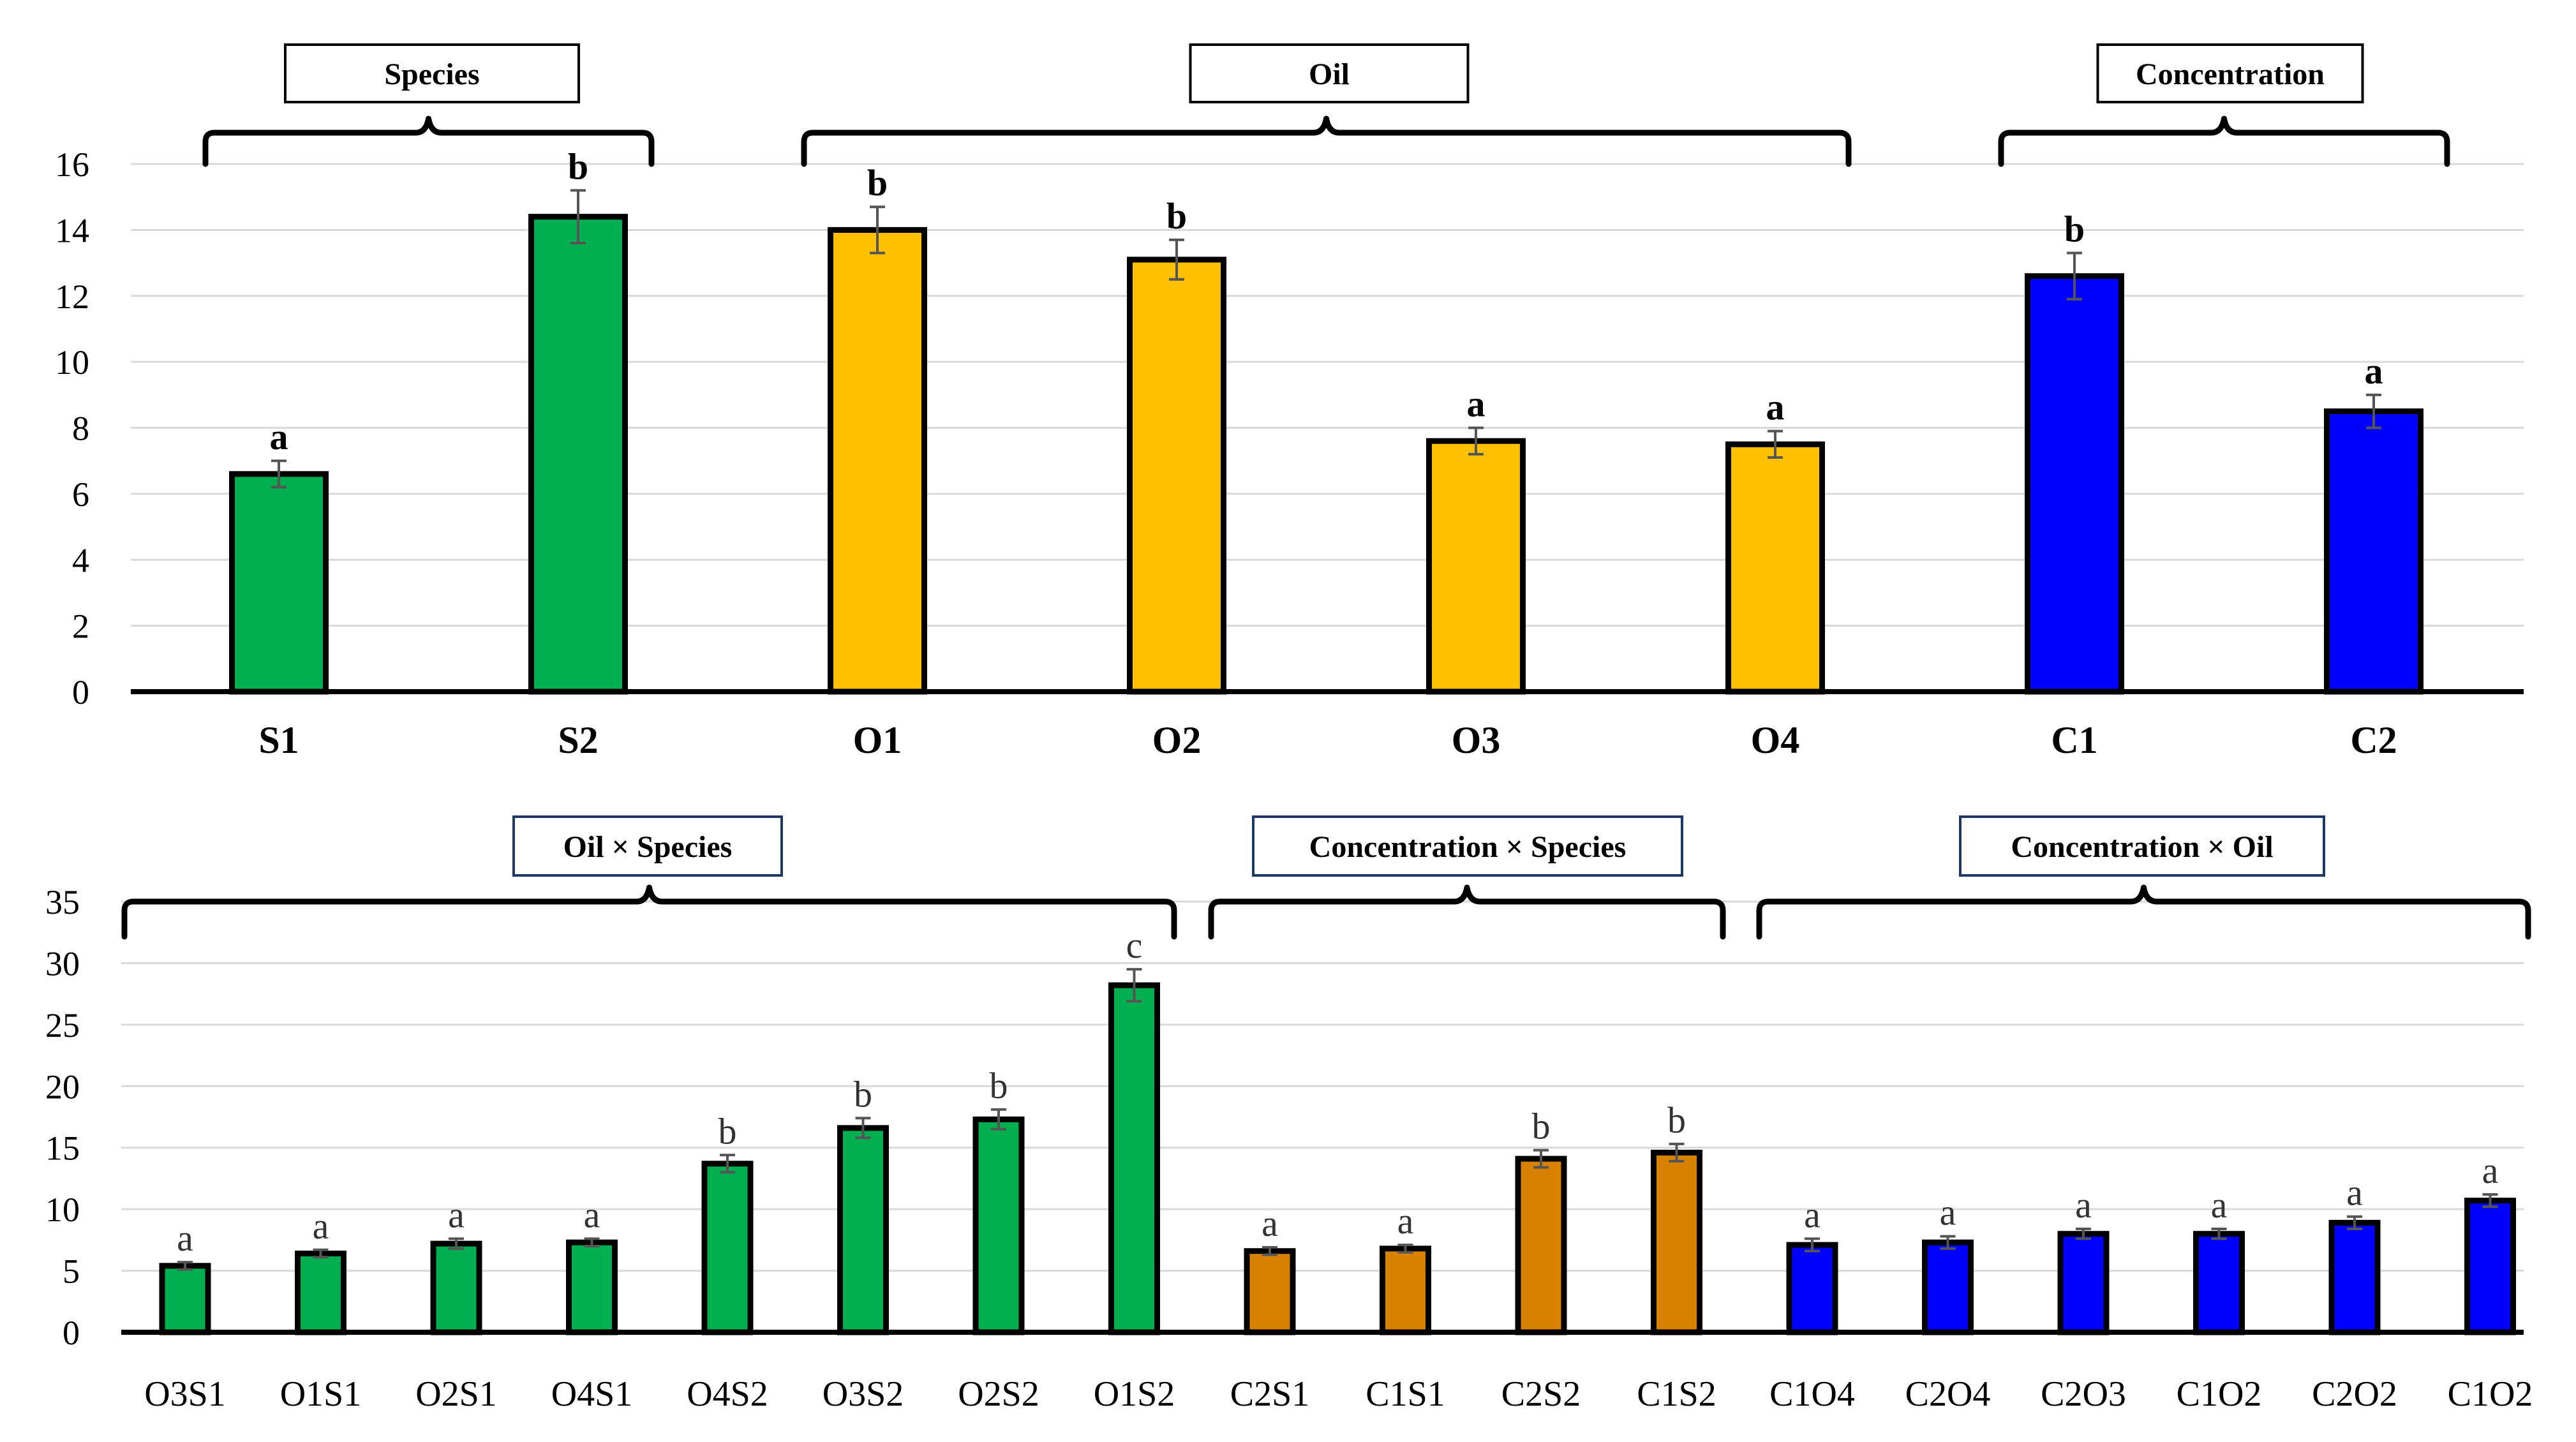  What do you see at coordinates (185, 1394) in the screenshot?
I see `bottom-category-label: O3S1` at bounding box center [185, 1394].